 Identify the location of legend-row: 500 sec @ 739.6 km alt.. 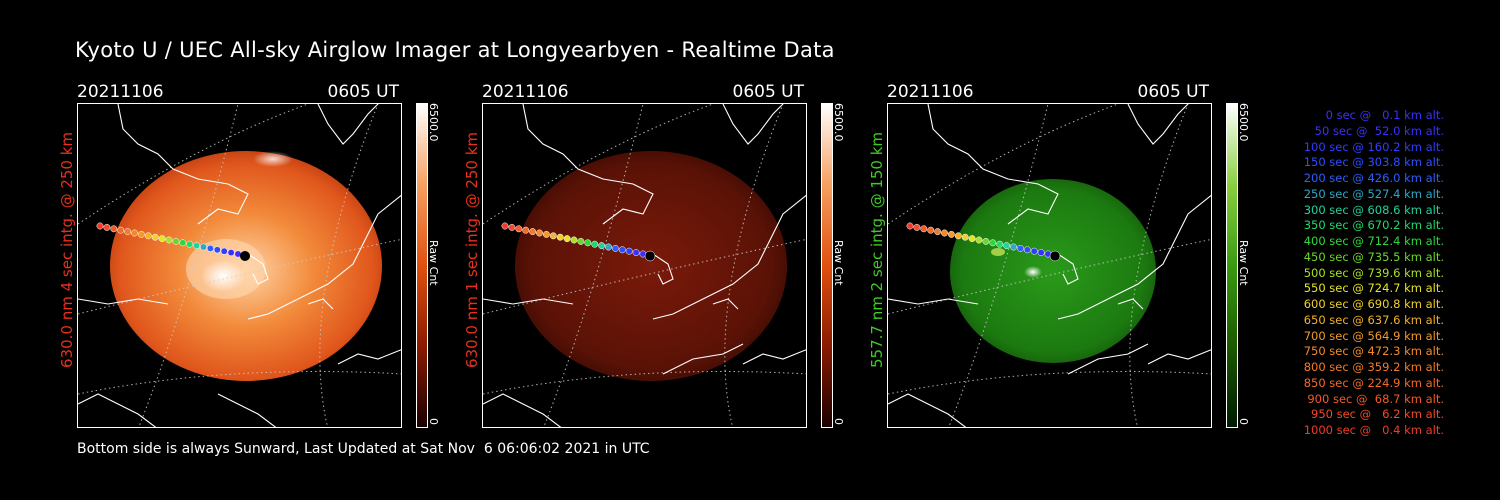
(1373, 272).